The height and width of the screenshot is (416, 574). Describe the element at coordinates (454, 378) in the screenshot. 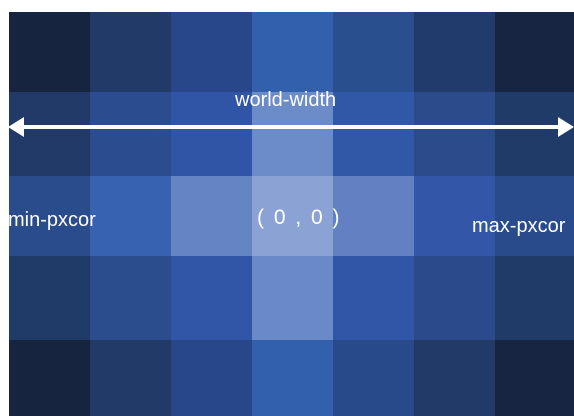

I see `patch-r4-c5` at that location.